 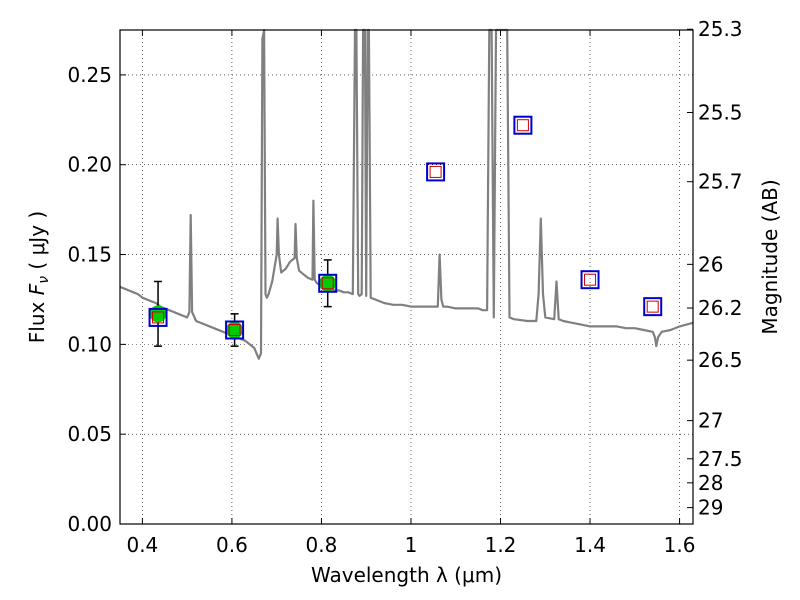 I want to click on y2-tick-label: 27.5, so click(x=720, y=459).